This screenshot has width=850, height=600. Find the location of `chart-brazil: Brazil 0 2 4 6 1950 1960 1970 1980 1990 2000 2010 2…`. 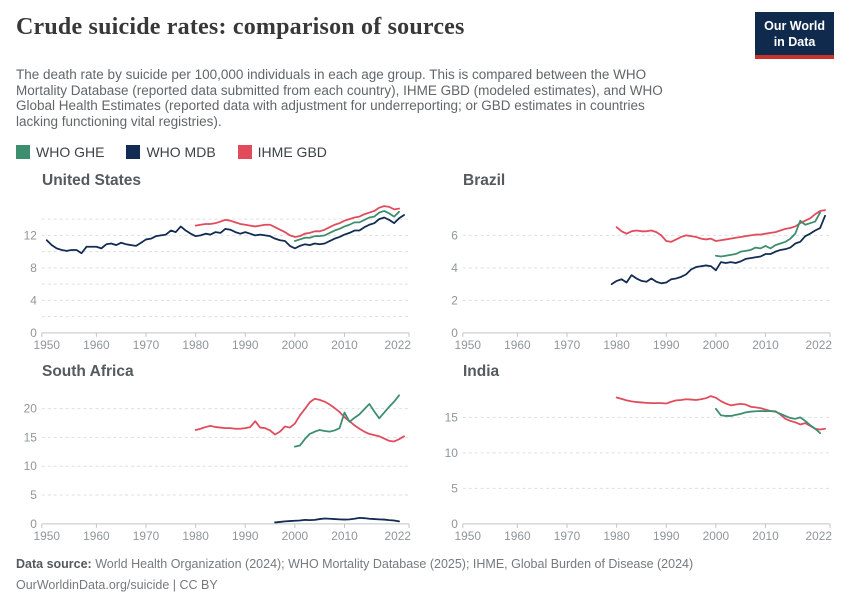

chart-brazil: Brazil 0 2 4 6 1950 1960 1970 1980 1990 2000 2010 2… is located at coordinates (635, 262).